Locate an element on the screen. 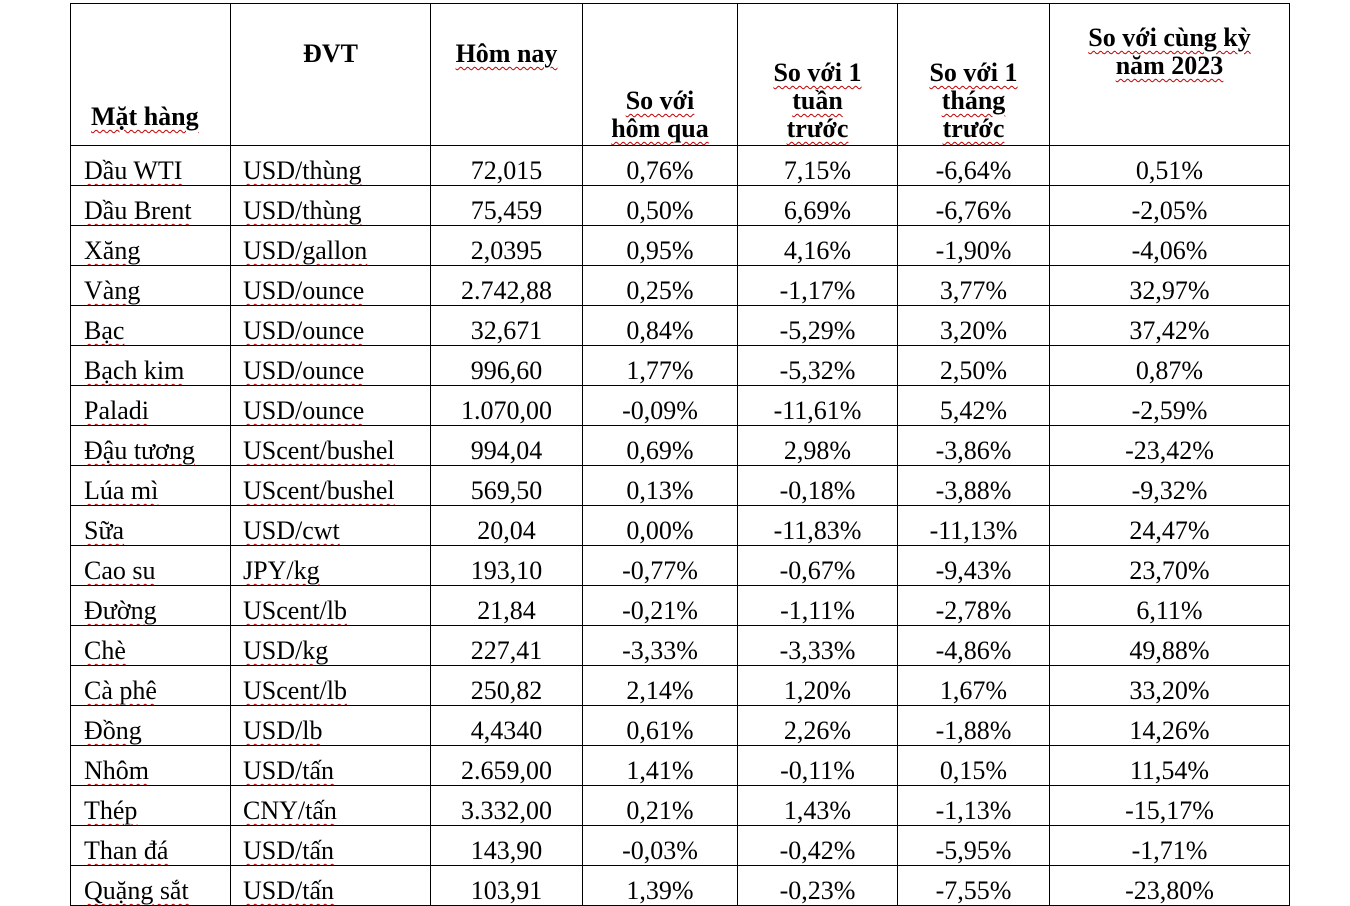  table-row: Bạc USD/ounce 32,671 0,84% -5,29% 3,20% 37,42% is located at coordinates (680, 325).